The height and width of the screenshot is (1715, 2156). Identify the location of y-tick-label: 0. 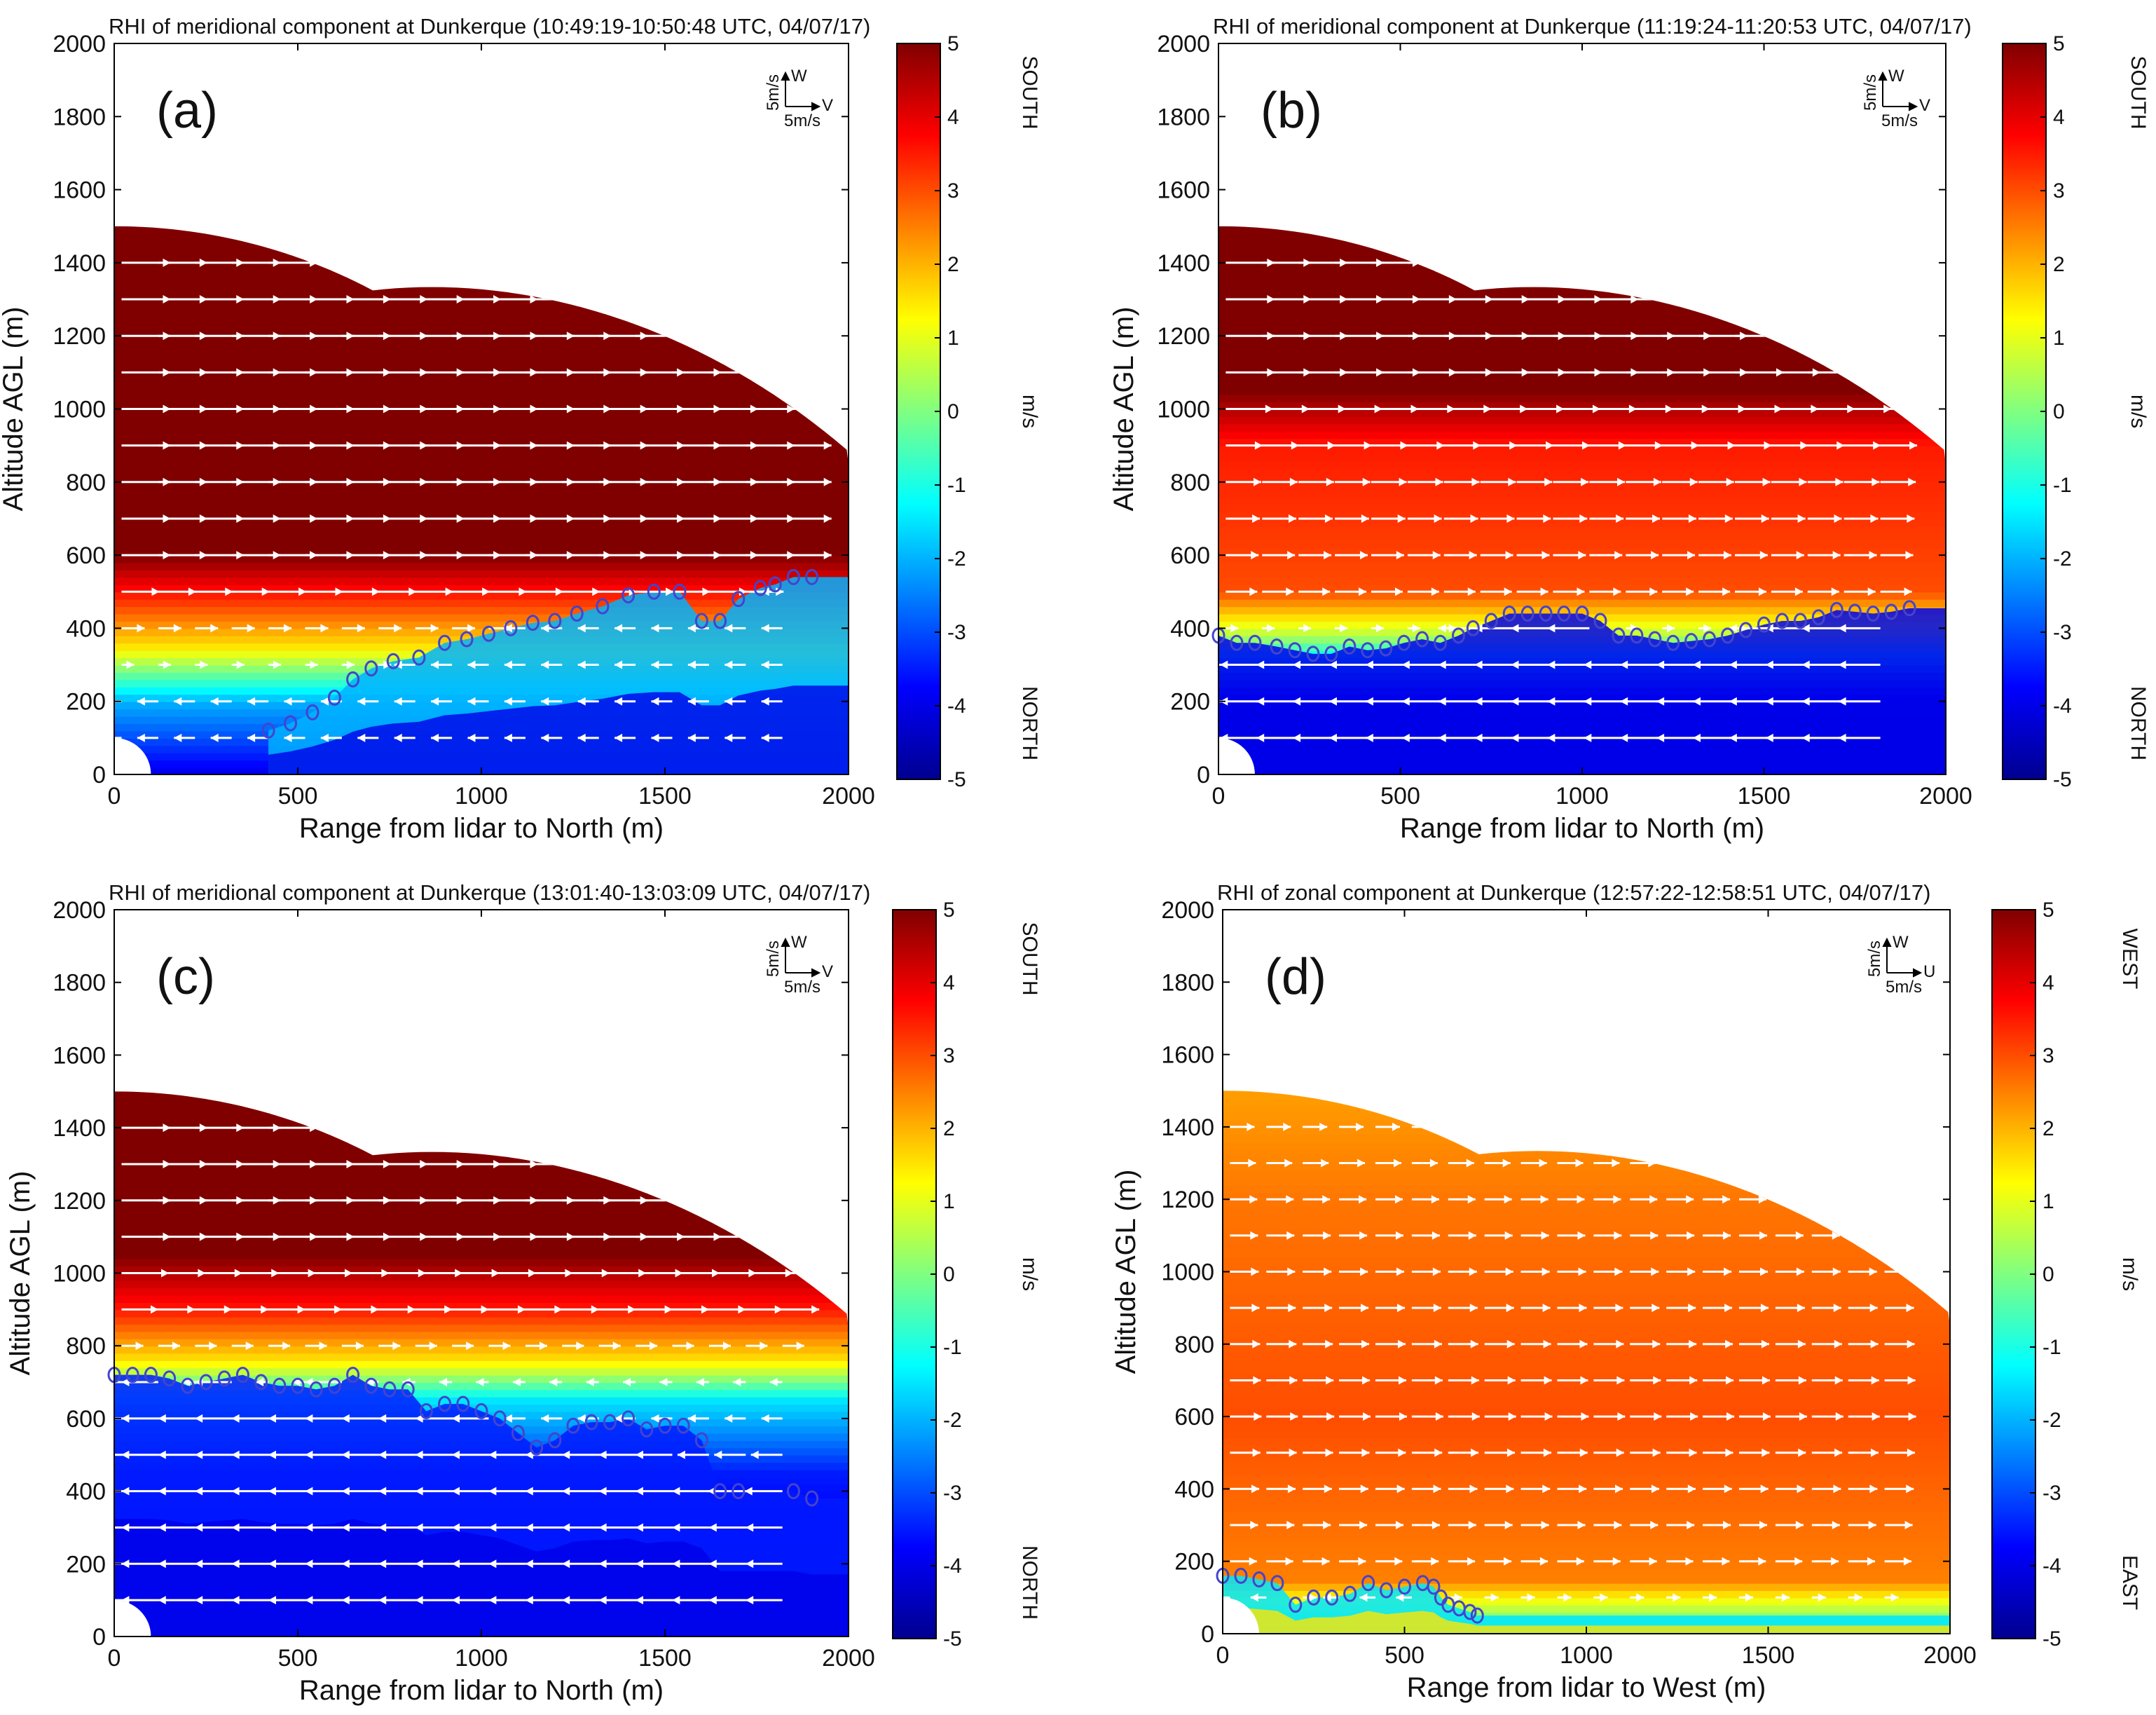
(1203, 775).